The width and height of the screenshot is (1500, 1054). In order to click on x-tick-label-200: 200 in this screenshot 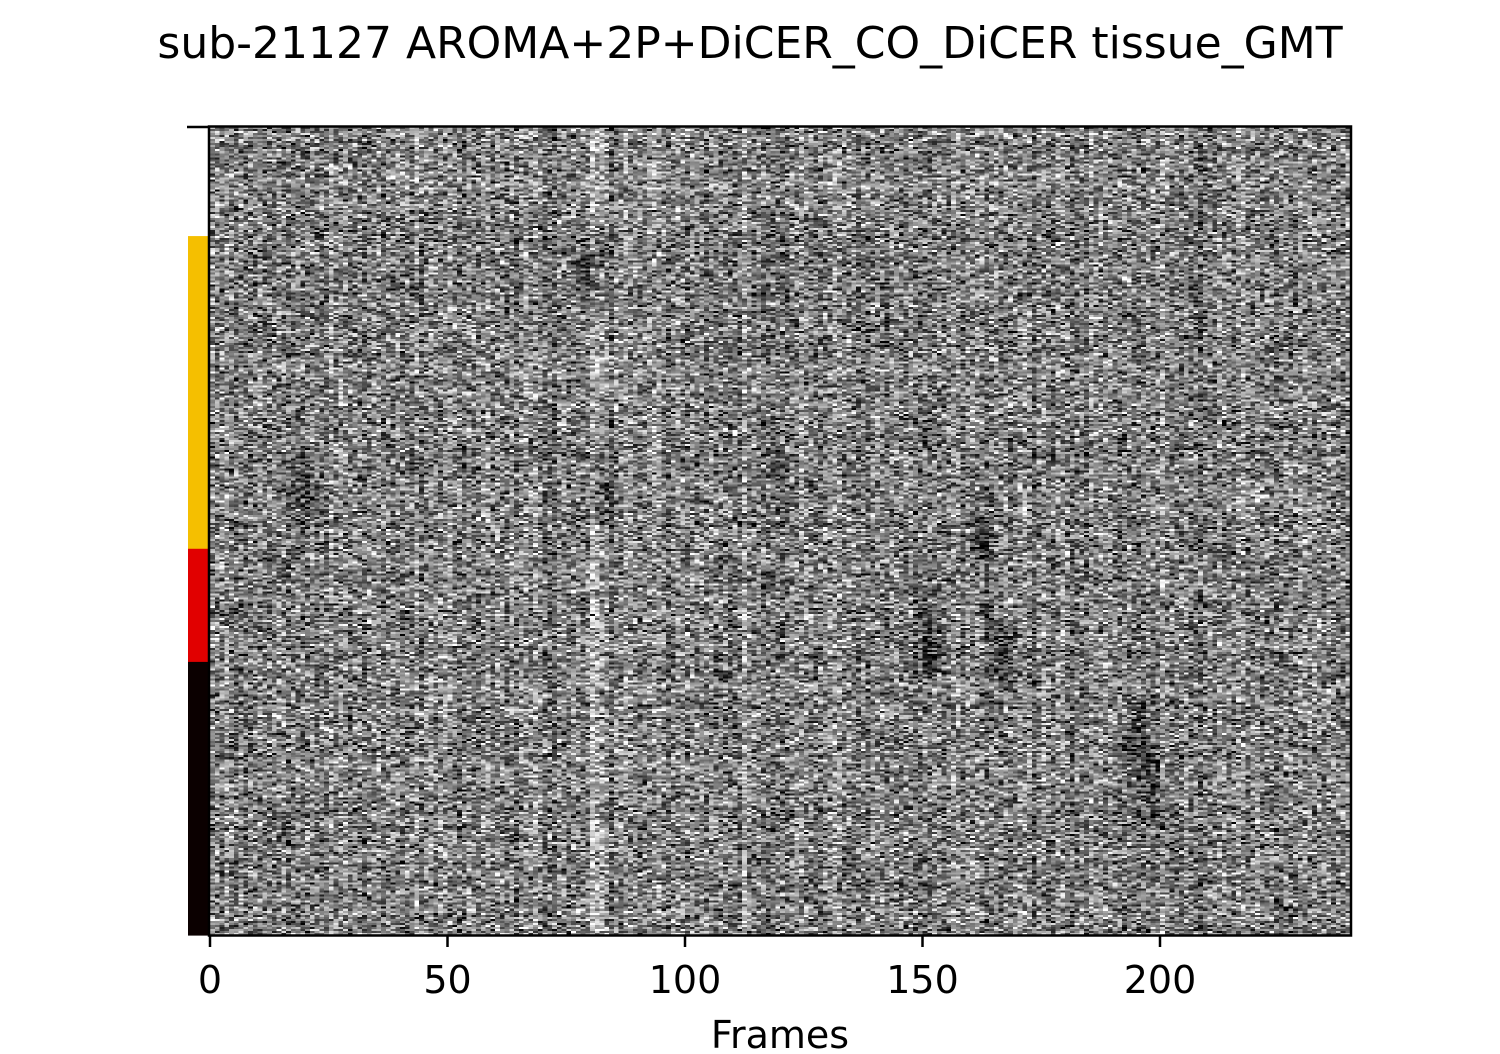, I will do `click(1160, 980)`.